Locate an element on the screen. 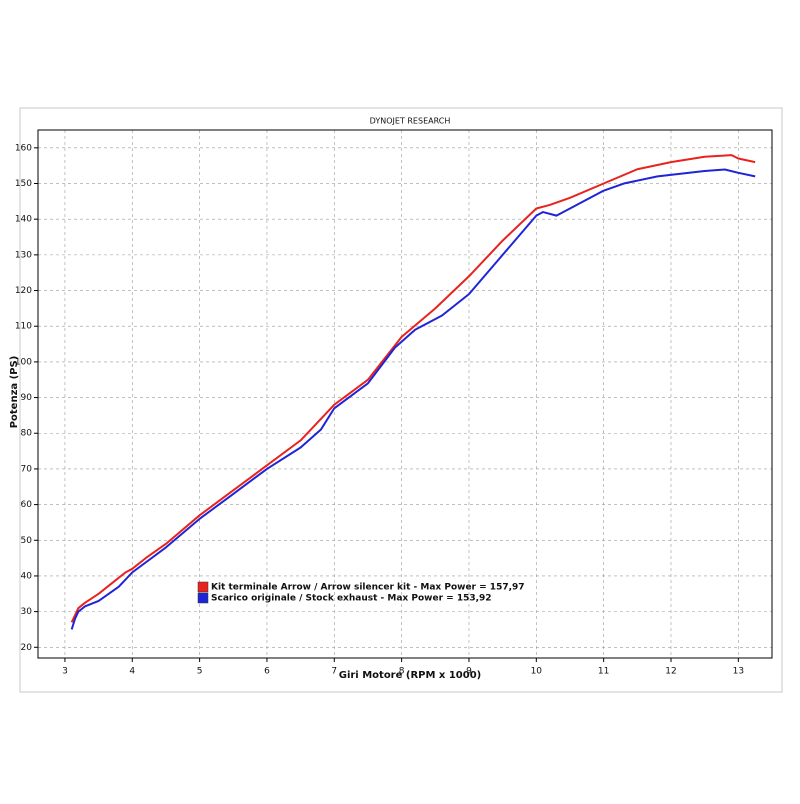  y-axis-label: Potenza (PS) is located at coordinates (14, 392).